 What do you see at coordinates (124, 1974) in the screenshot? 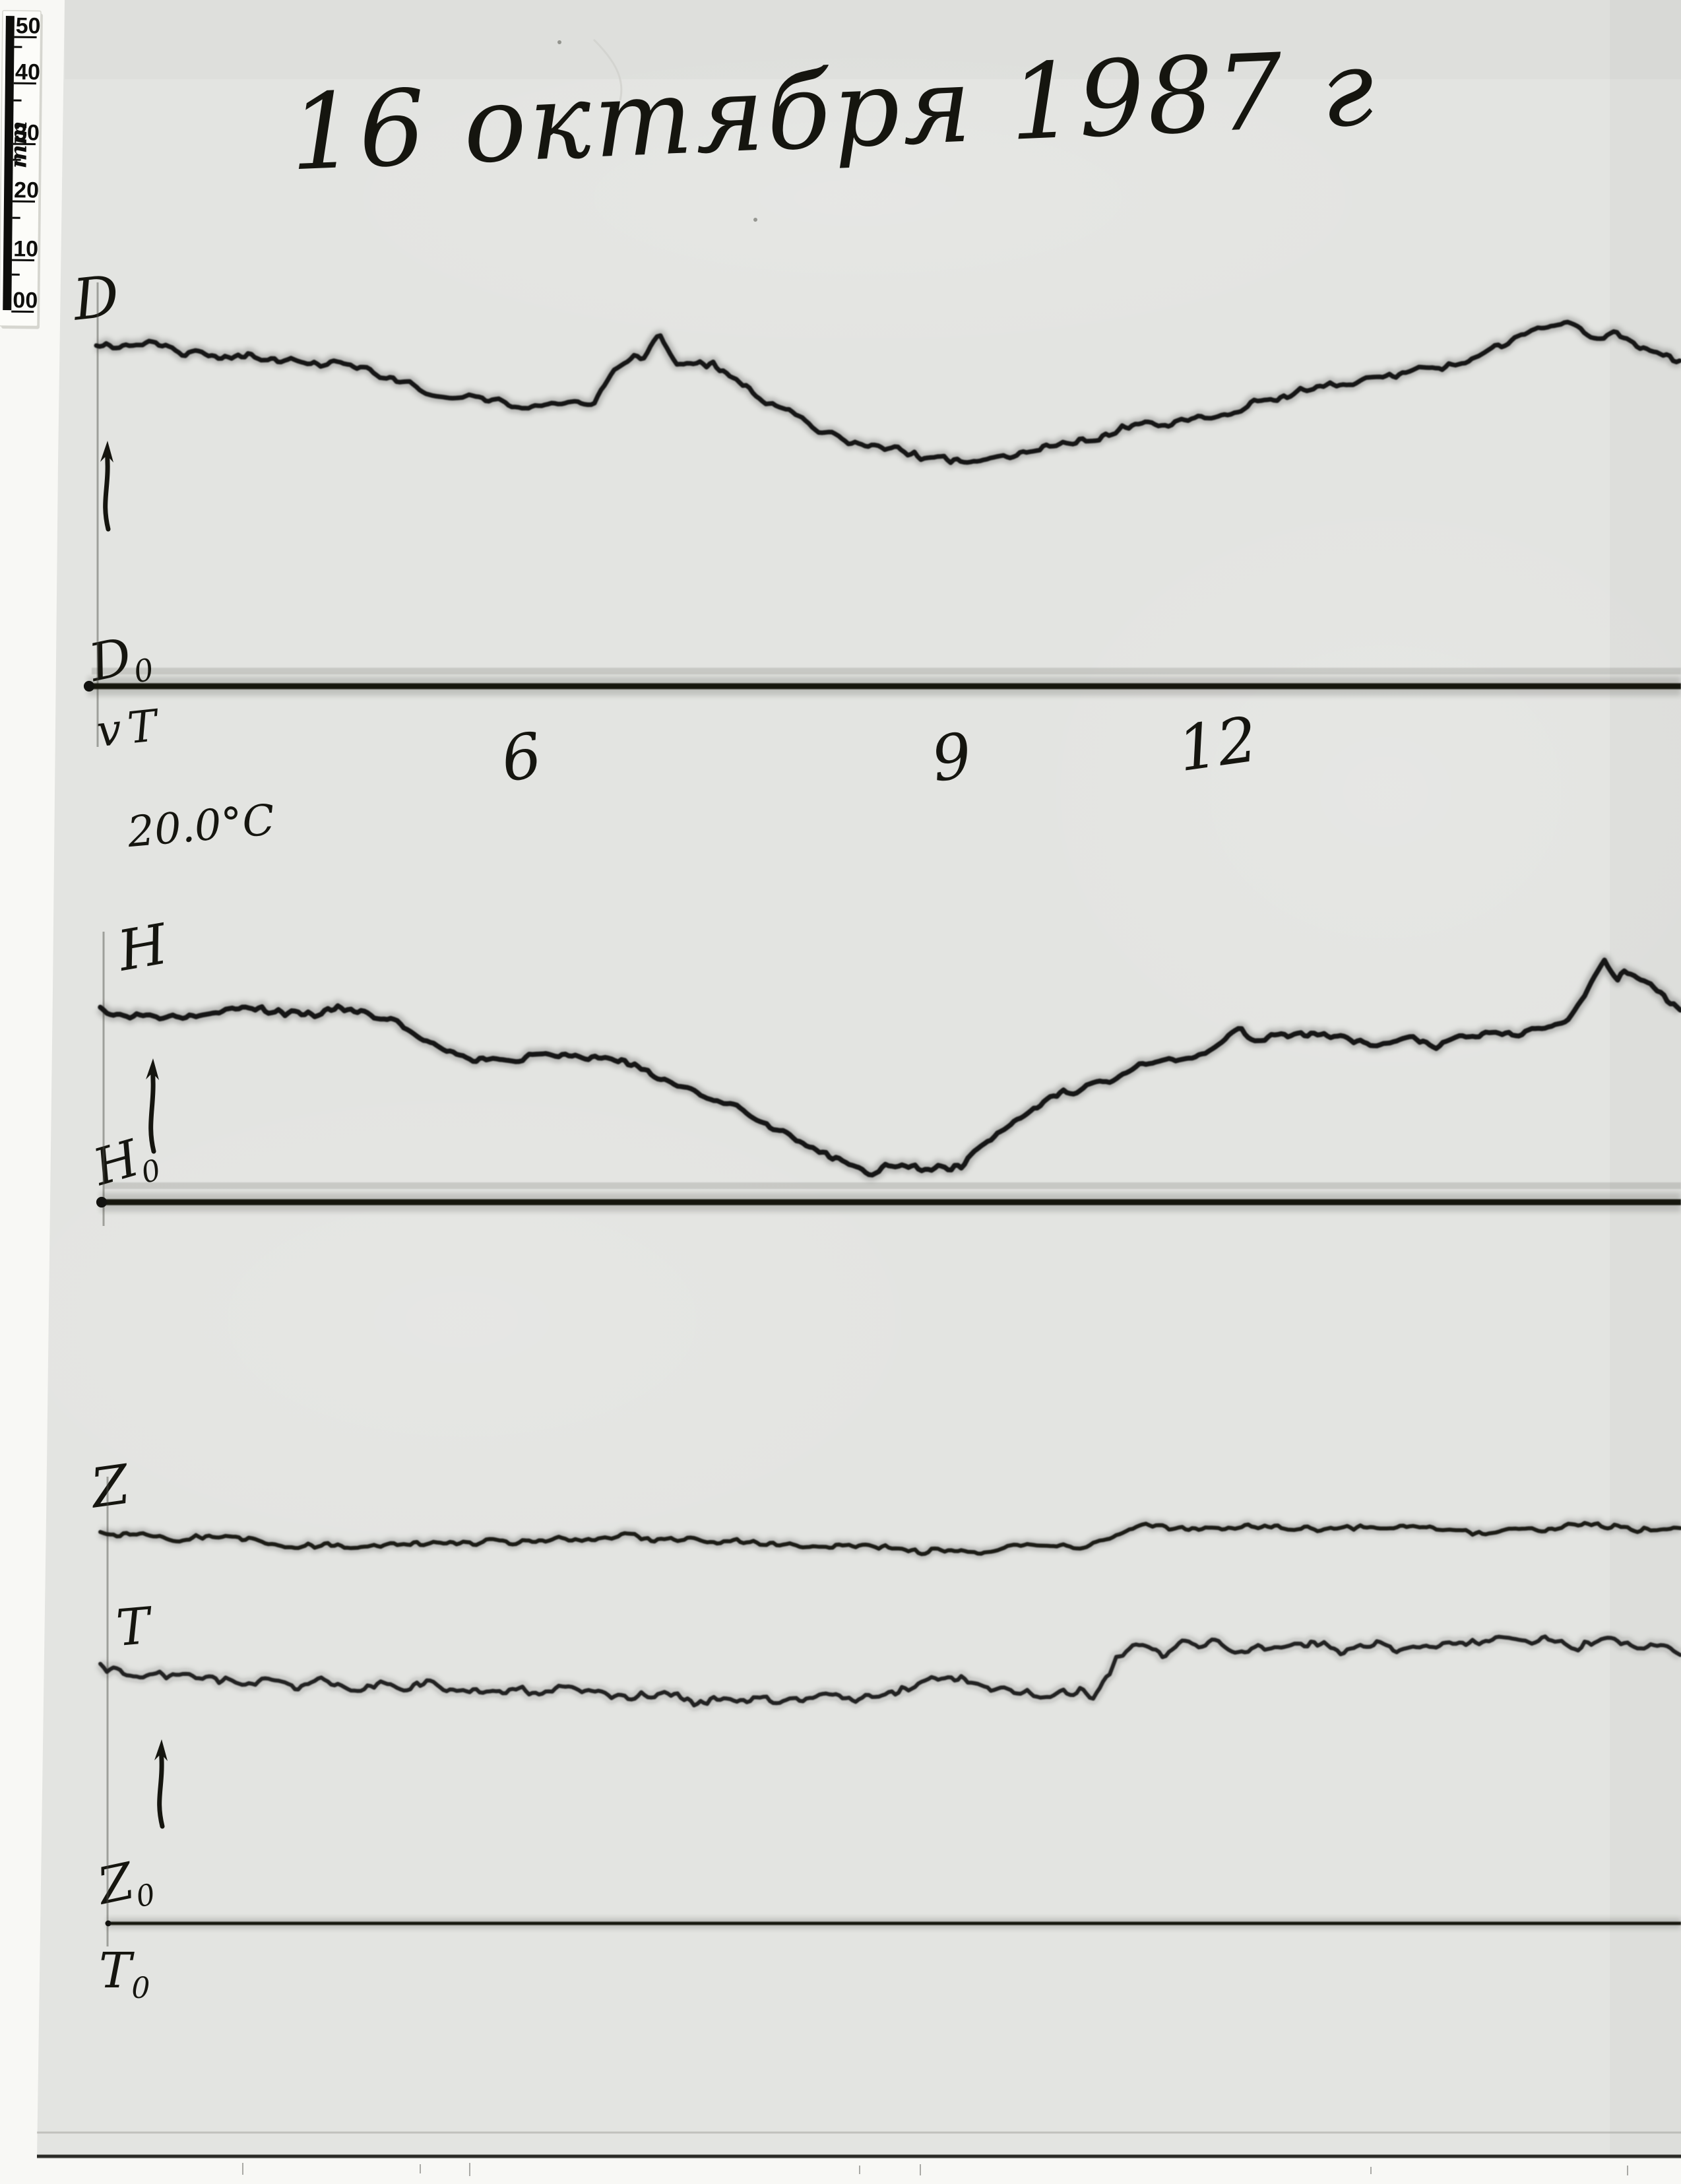
I see `t0-baseline-label: T0` at bounding box center [124, 1974].